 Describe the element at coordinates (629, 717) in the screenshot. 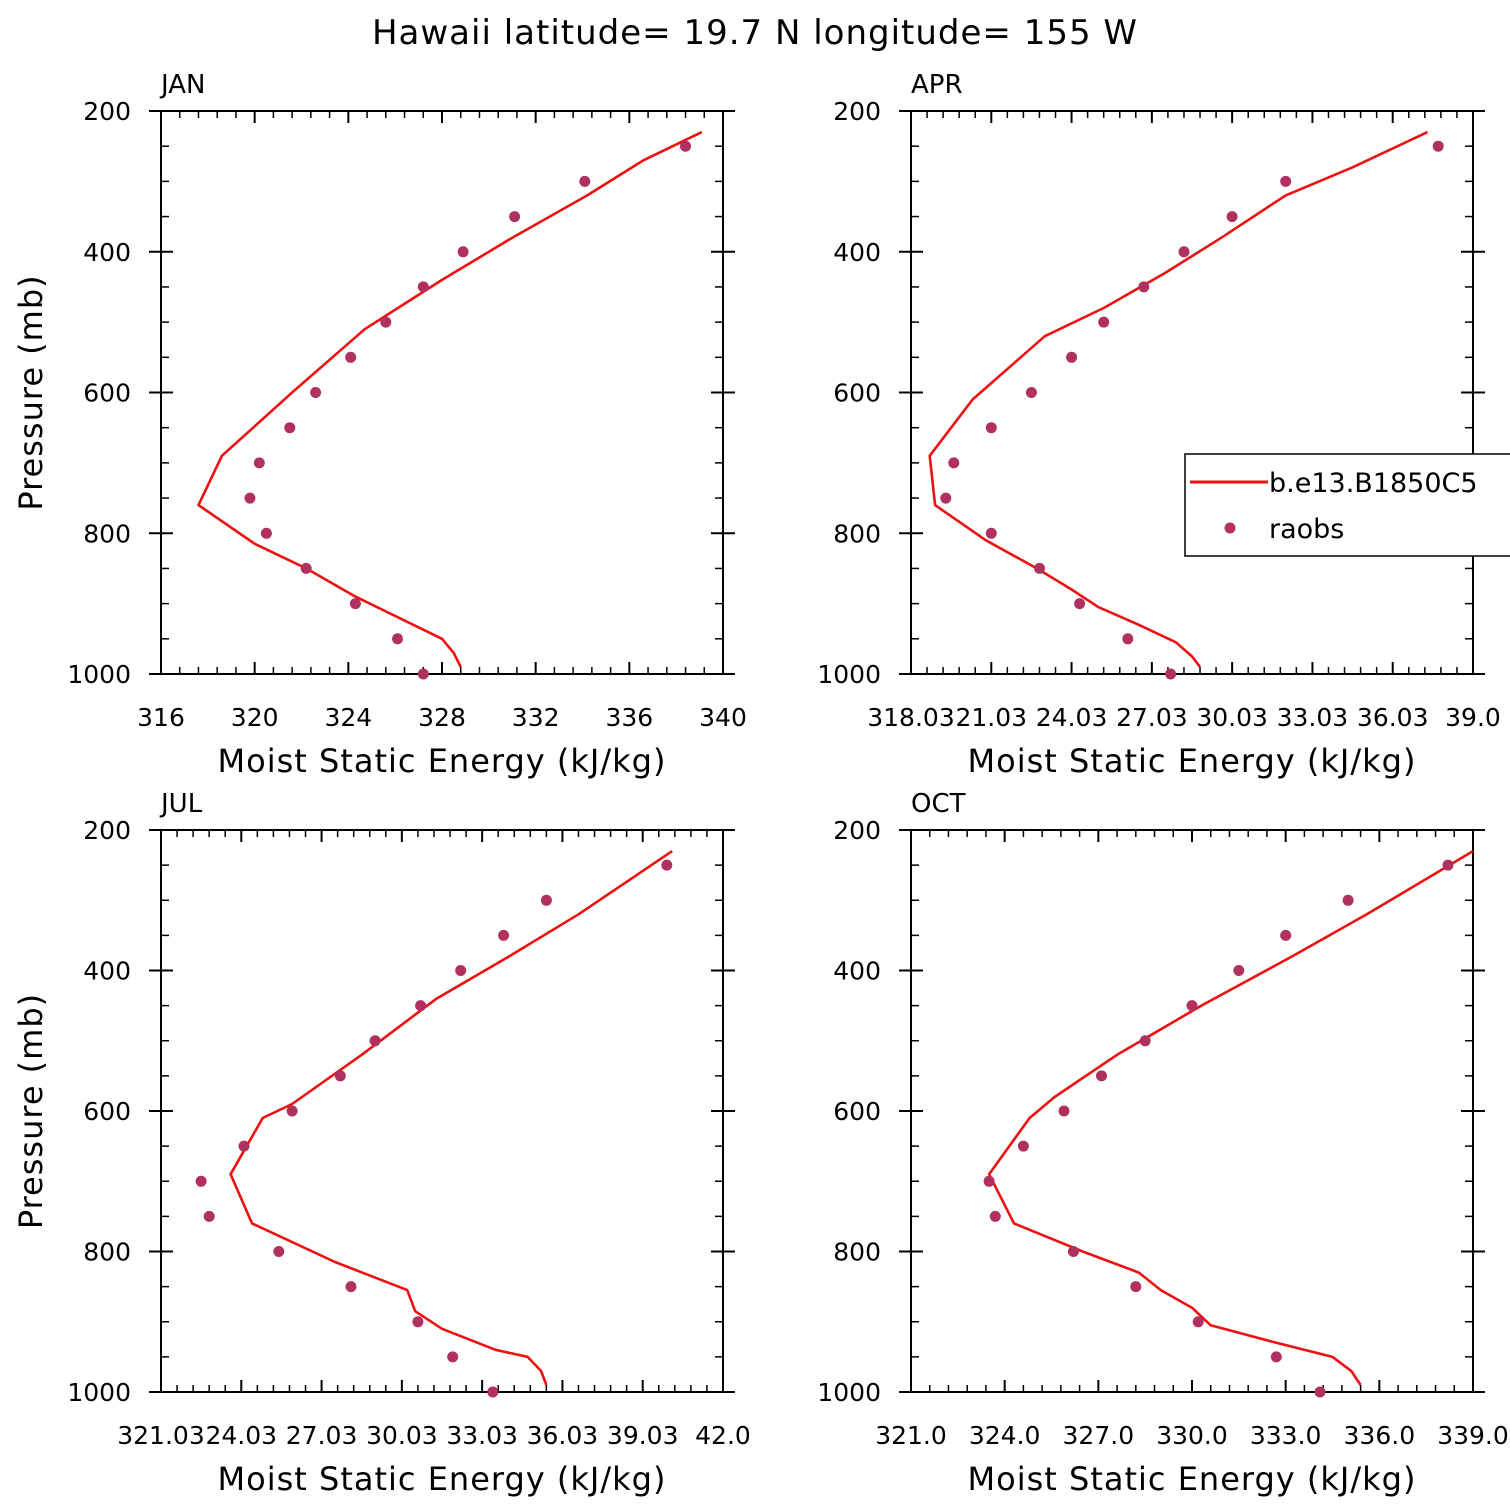

I see `x-tick-label: 336` at that location.